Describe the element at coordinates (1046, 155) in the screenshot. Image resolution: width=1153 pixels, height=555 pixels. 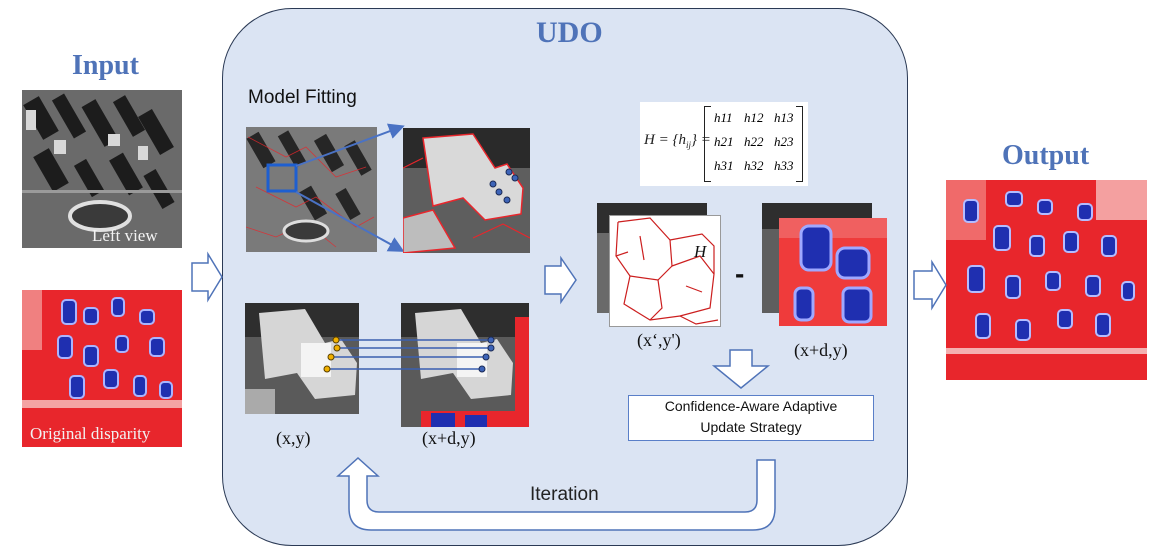
I see `output-title: Output` at that location.